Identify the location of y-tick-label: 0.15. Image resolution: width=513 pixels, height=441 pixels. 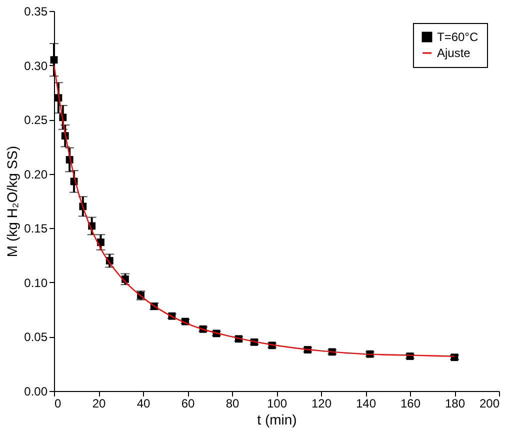
(36, 229).